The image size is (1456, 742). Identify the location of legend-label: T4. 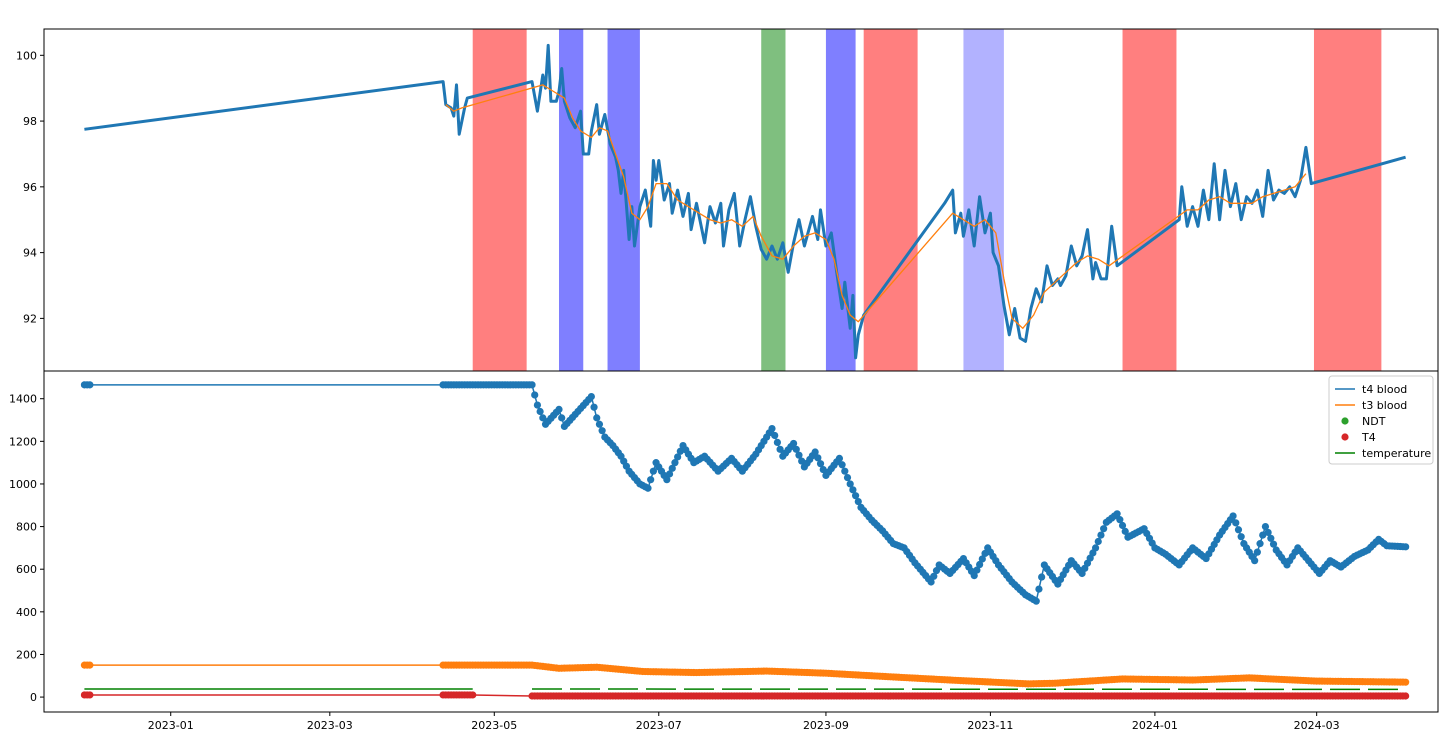
(1368, 437).